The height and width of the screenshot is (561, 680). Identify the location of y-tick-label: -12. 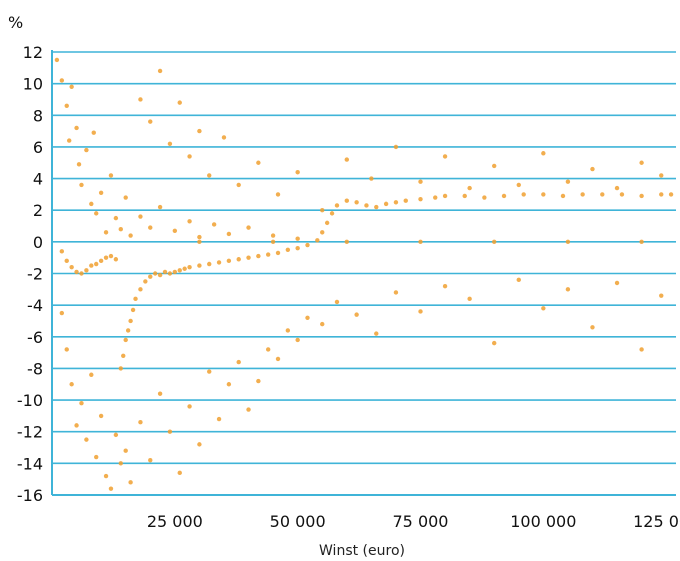
(30, 432).